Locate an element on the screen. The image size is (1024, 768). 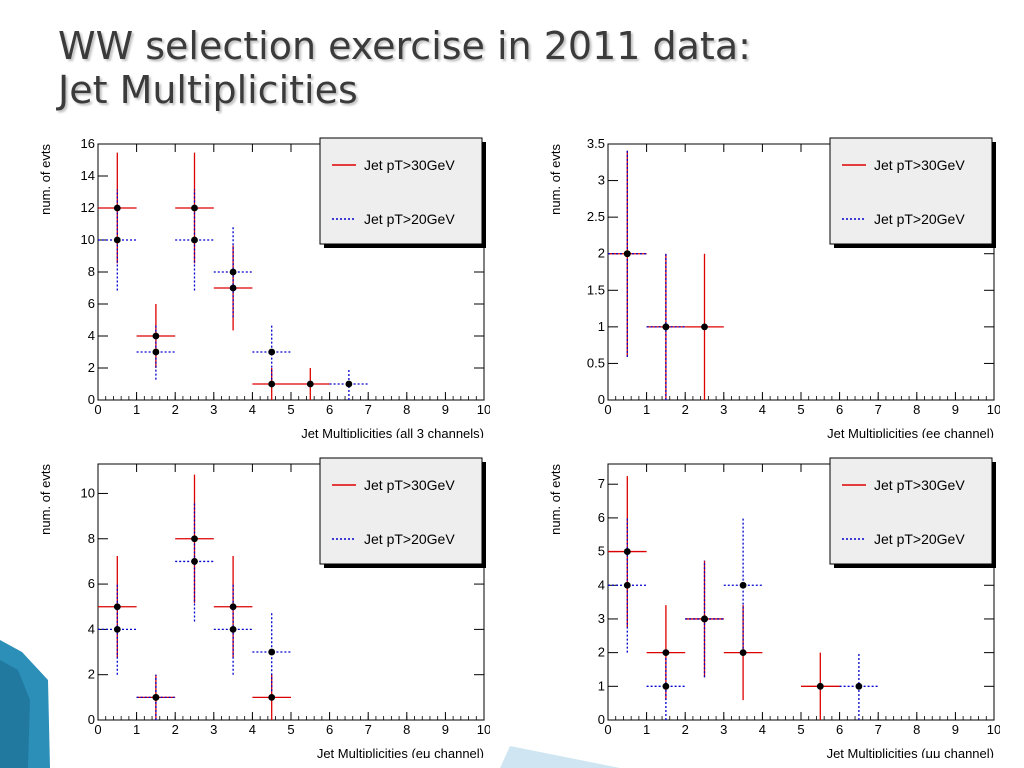
y-tick-label: 8 is located at coordinates (91, 271).